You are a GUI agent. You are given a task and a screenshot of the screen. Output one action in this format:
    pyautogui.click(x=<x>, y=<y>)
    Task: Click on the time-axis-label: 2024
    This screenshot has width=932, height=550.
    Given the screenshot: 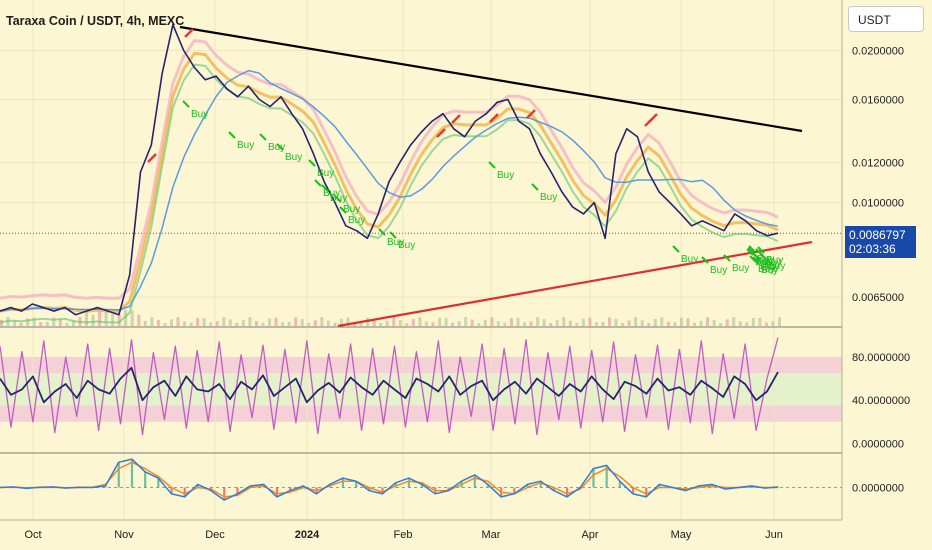 What is the action you would take?
    pyautogui.click(x=307, y=535)
    